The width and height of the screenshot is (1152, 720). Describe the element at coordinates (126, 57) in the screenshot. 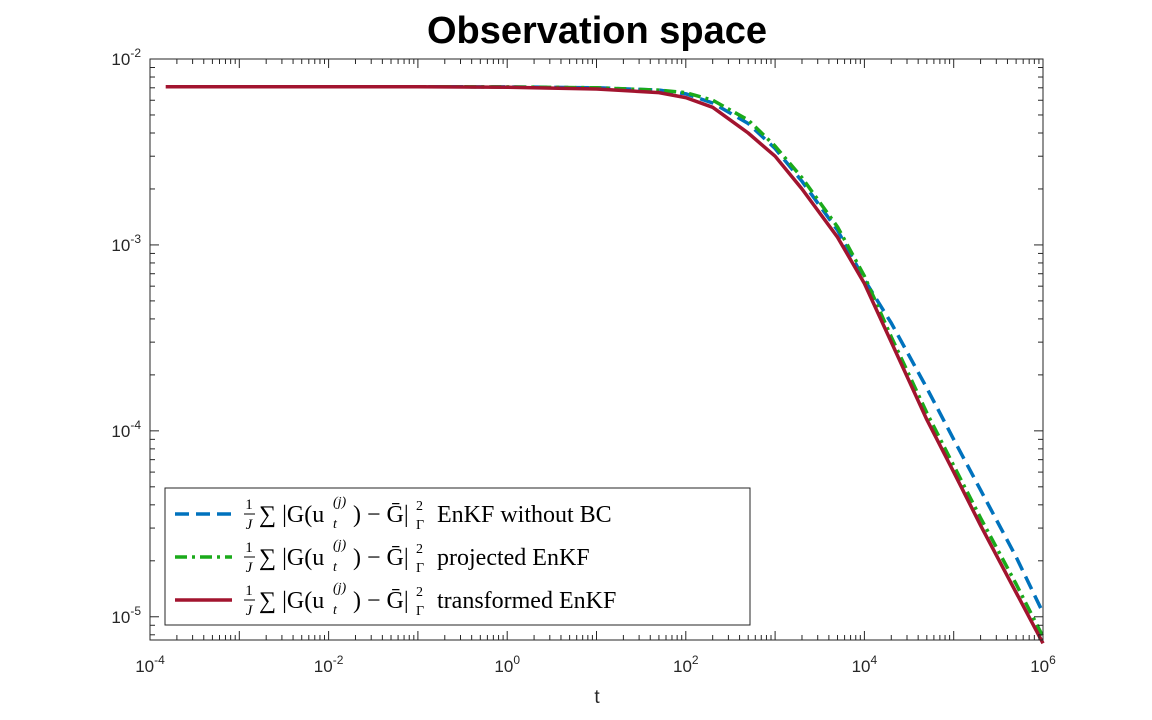

I see `y-tick-label: 10⁻²` at that location.